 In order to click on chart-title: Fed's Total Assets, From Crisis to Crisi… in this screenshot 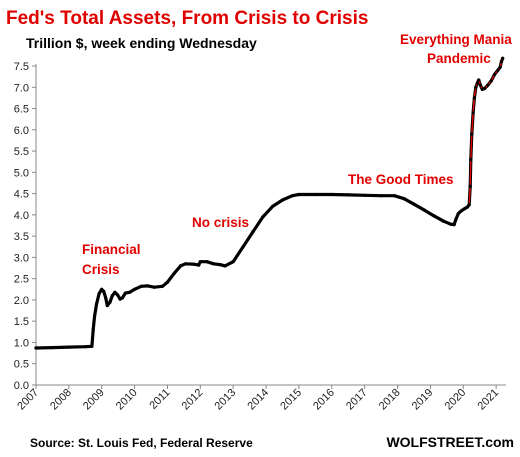, I will do `click(187, 18)`.